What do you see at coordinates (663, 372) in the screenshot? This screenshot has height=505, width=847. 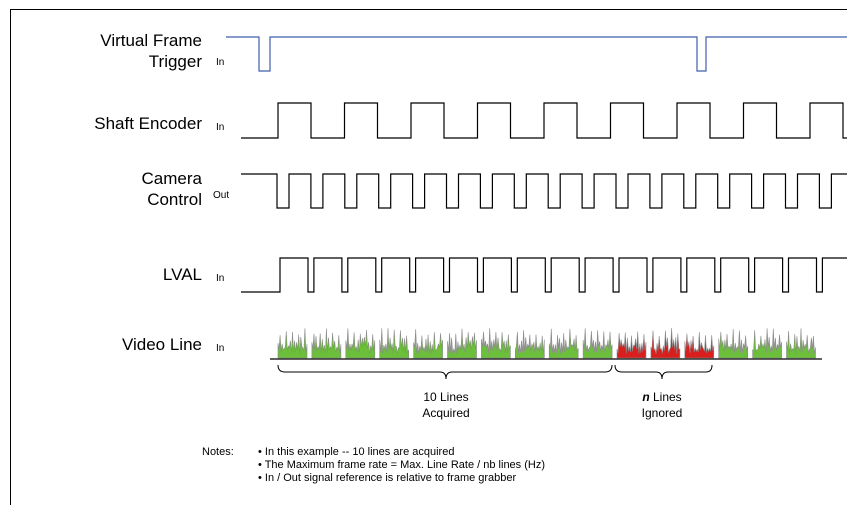 I see `ignored-brace` at bounding box center [663, 372].